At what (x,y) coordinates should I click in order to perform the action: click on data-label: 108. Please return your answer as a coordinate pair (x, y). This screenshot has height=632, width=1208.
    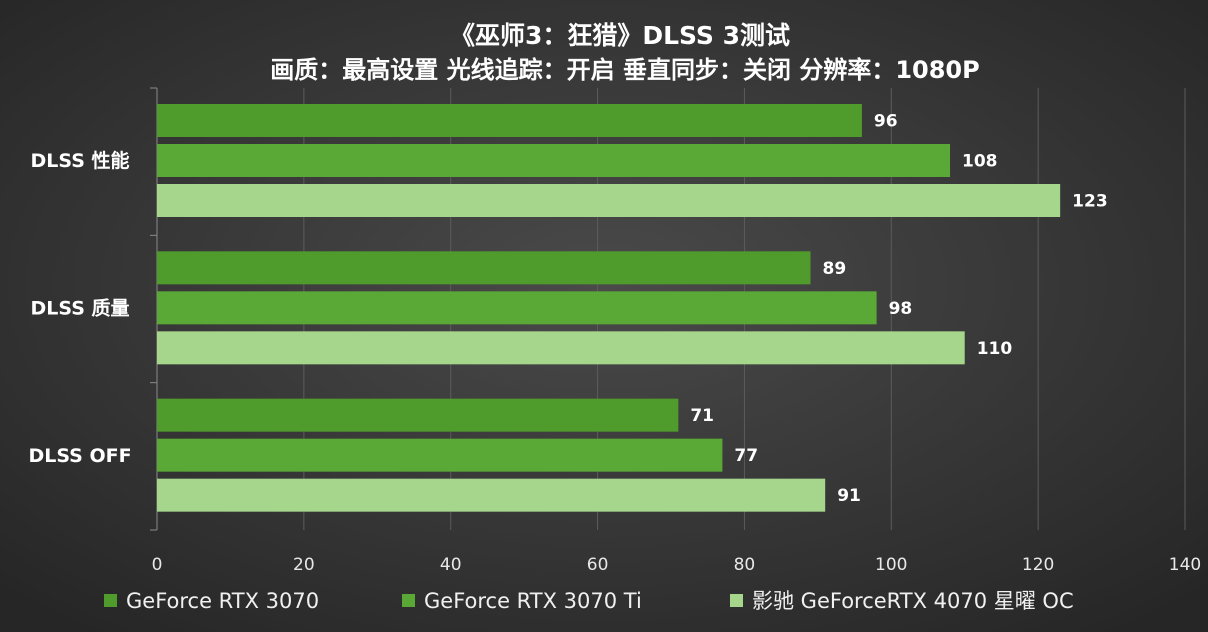
    Looking at the image, I should click on (980, 162).